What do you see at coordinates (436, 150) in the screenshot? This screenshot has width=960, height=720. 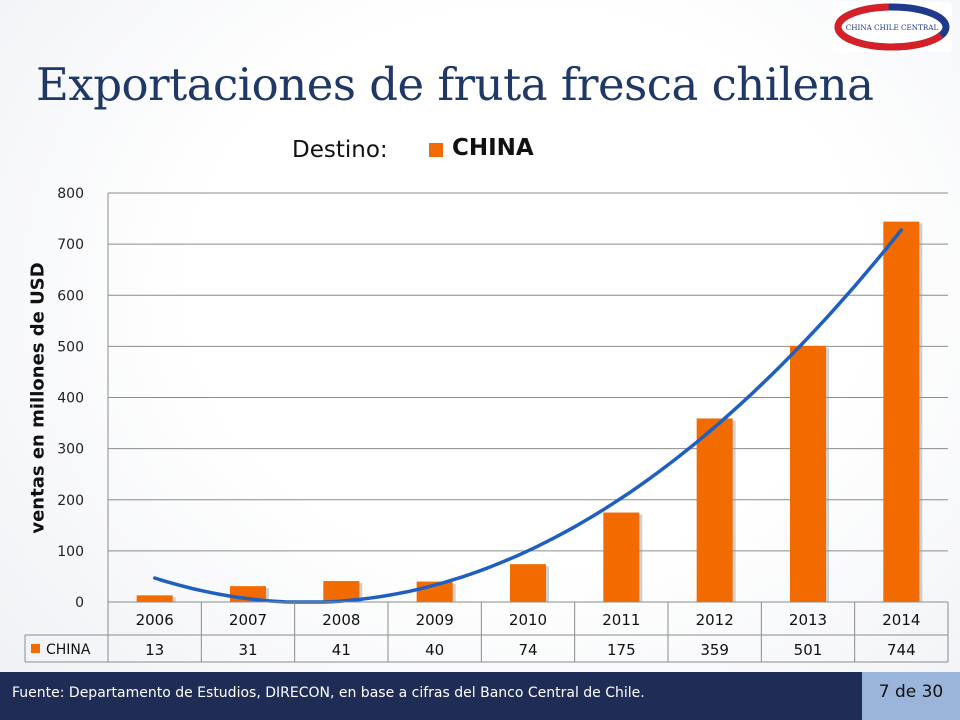 I see `legend-swatch` at bounding box center [436, 150].